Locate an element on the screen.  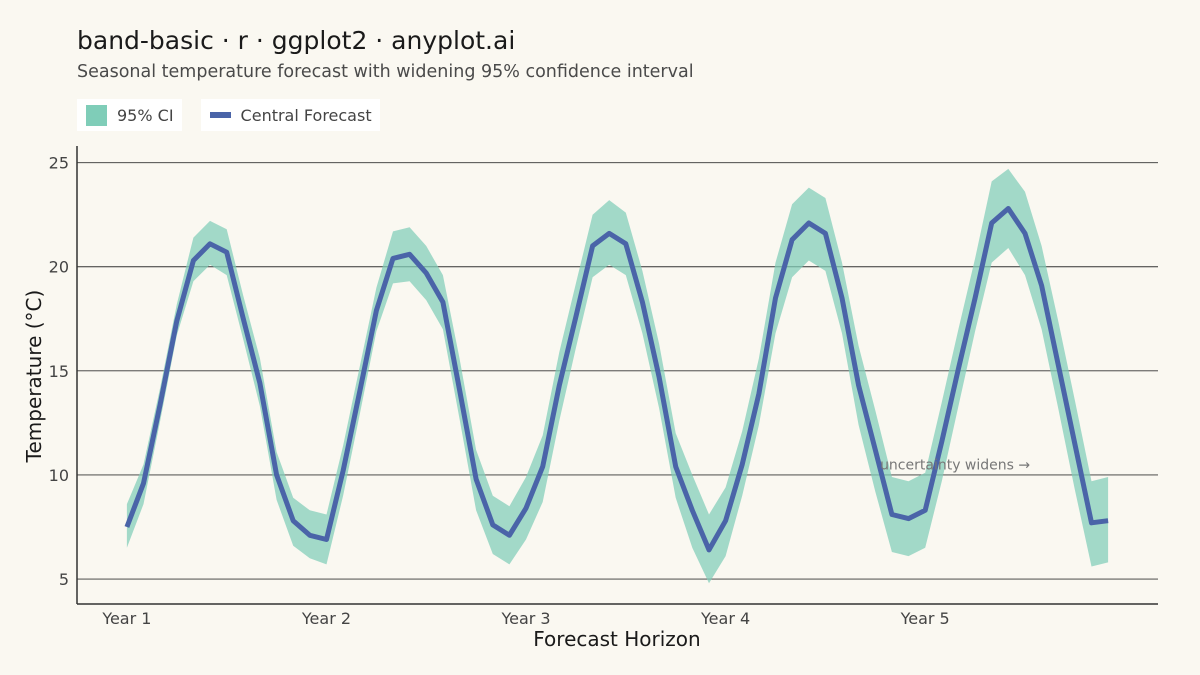
x-axis-title: Forecast Horizon is located at coordinates (616, 639).